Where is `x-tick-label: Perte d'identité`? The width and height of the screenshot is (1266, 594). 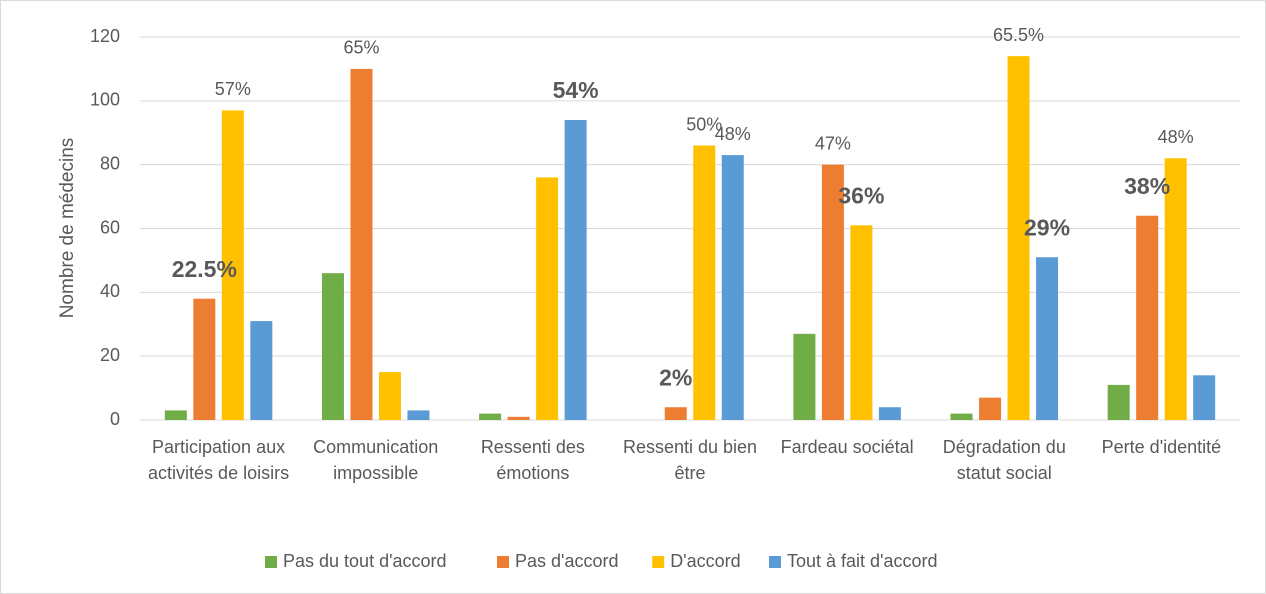 x-tick-label: Perte d'identité is located at coordinates (1161, 447).